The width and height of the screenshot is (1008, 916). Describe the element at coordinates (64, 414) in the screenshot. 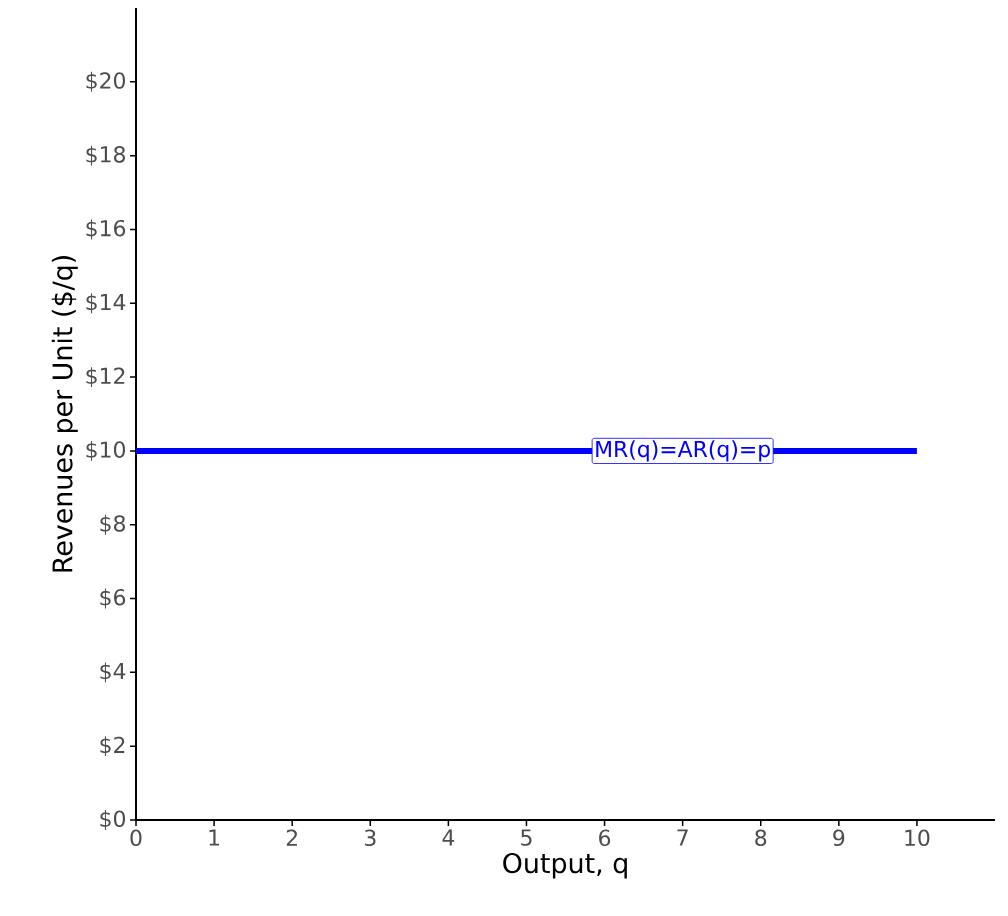

I see `y-axis-title: Revenues per Unit ($/q)` at that location.